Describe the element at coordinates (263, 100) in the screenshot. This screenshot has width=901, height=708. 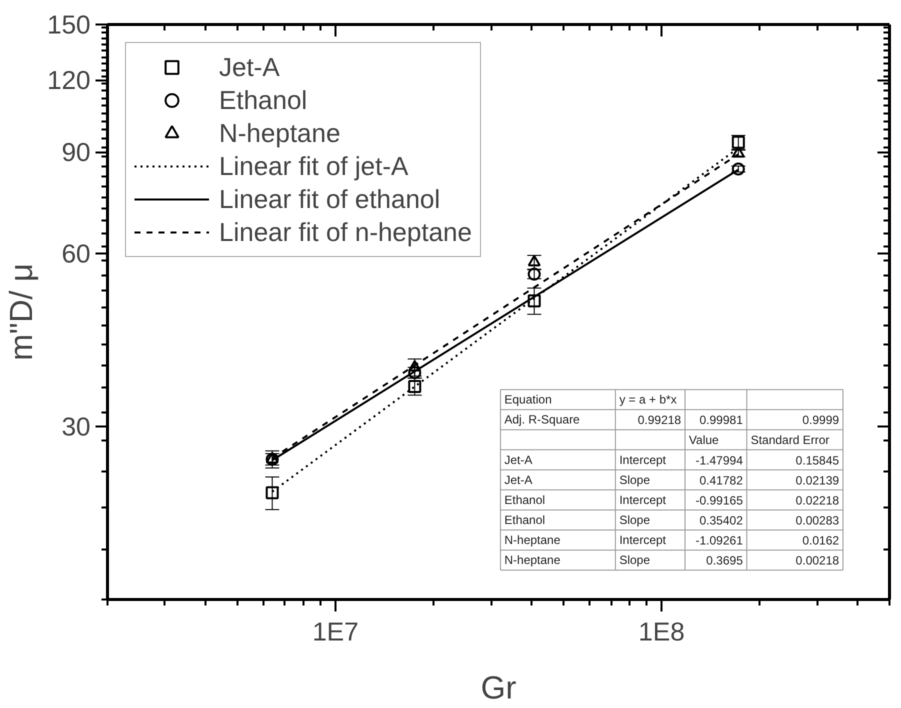
I see `legend-label: Ethanol` at that location.